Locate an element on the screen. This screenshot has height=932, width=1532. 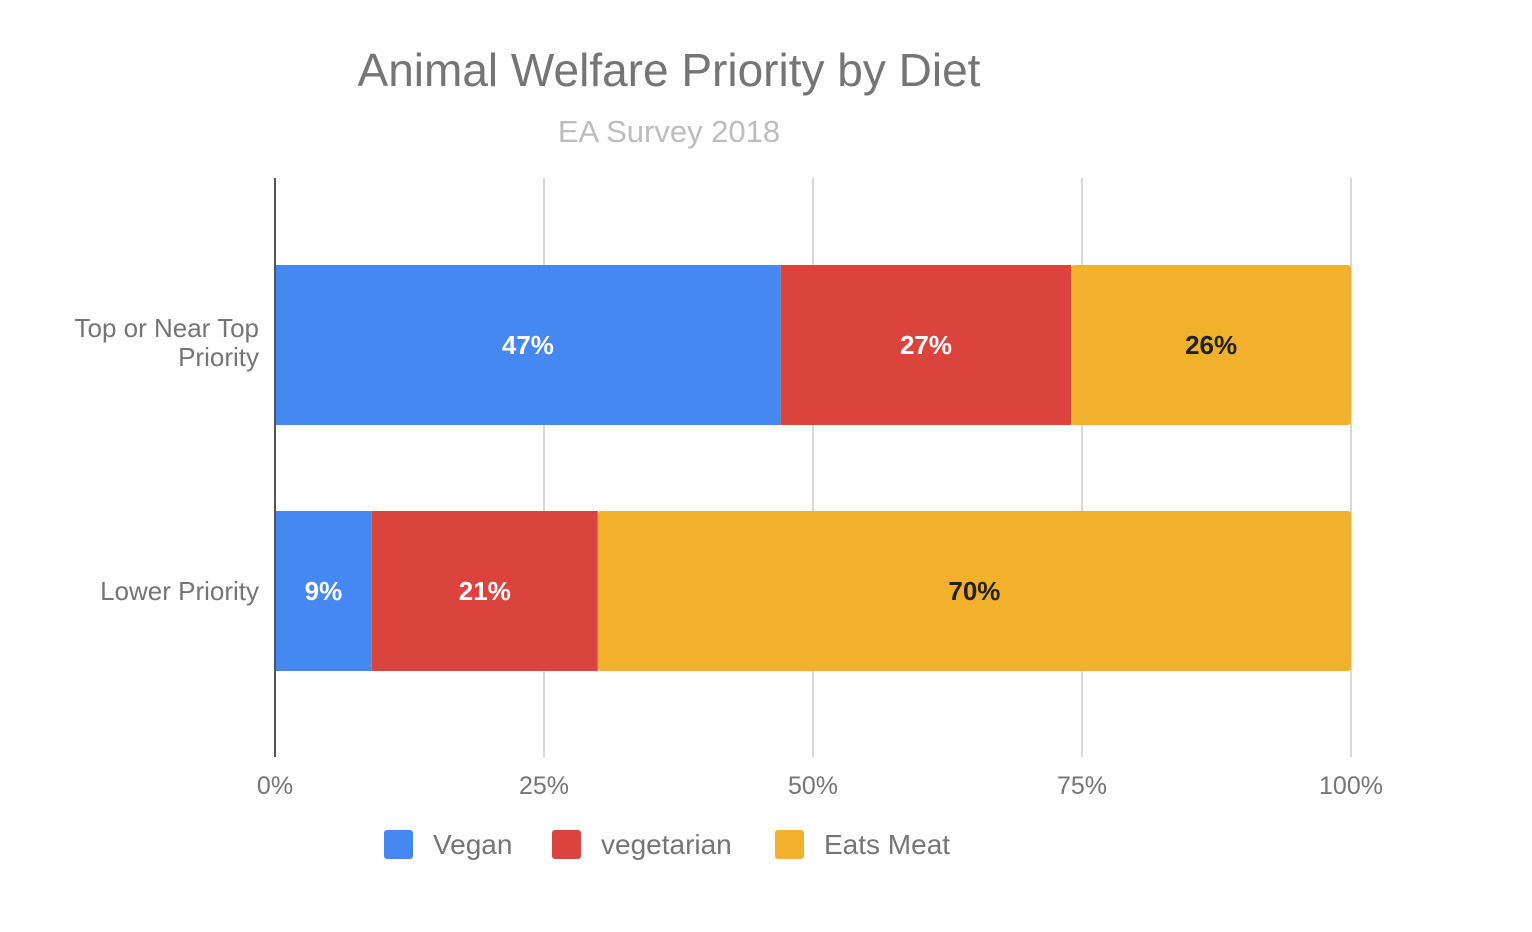
data-label: 21% is located at coordinates (485, 591).